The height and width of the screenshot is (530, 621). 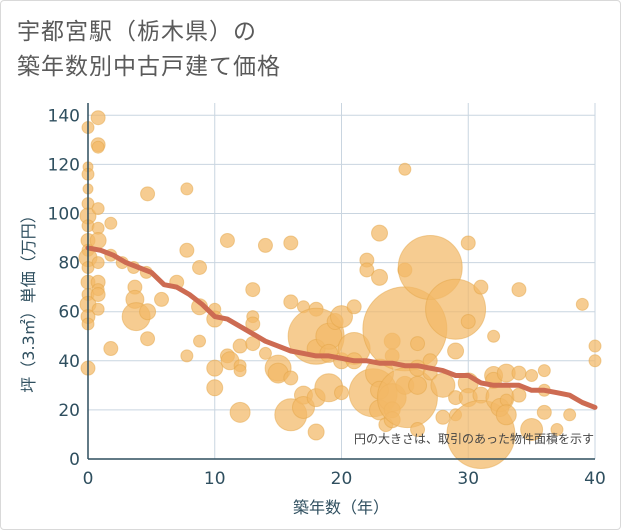 What do you see at coordinates (28, 299) in the screenshot?
I see `y-axis-label: 坪（3.3㎡）単価（万円）` at bounding box center [28, 299].